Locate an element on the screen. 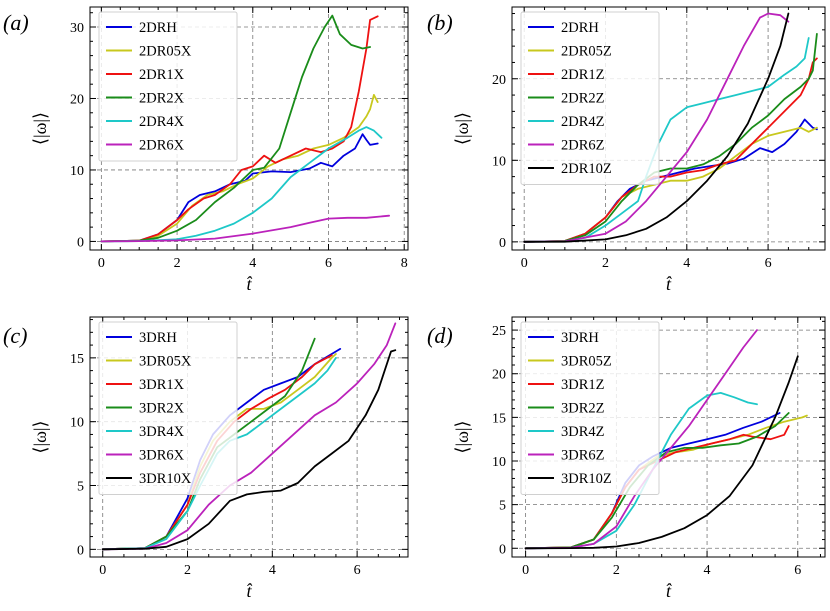 This screenshot has width=830, height=611. legend-entry: 2DR1Z is located at coordinates (583, 75).